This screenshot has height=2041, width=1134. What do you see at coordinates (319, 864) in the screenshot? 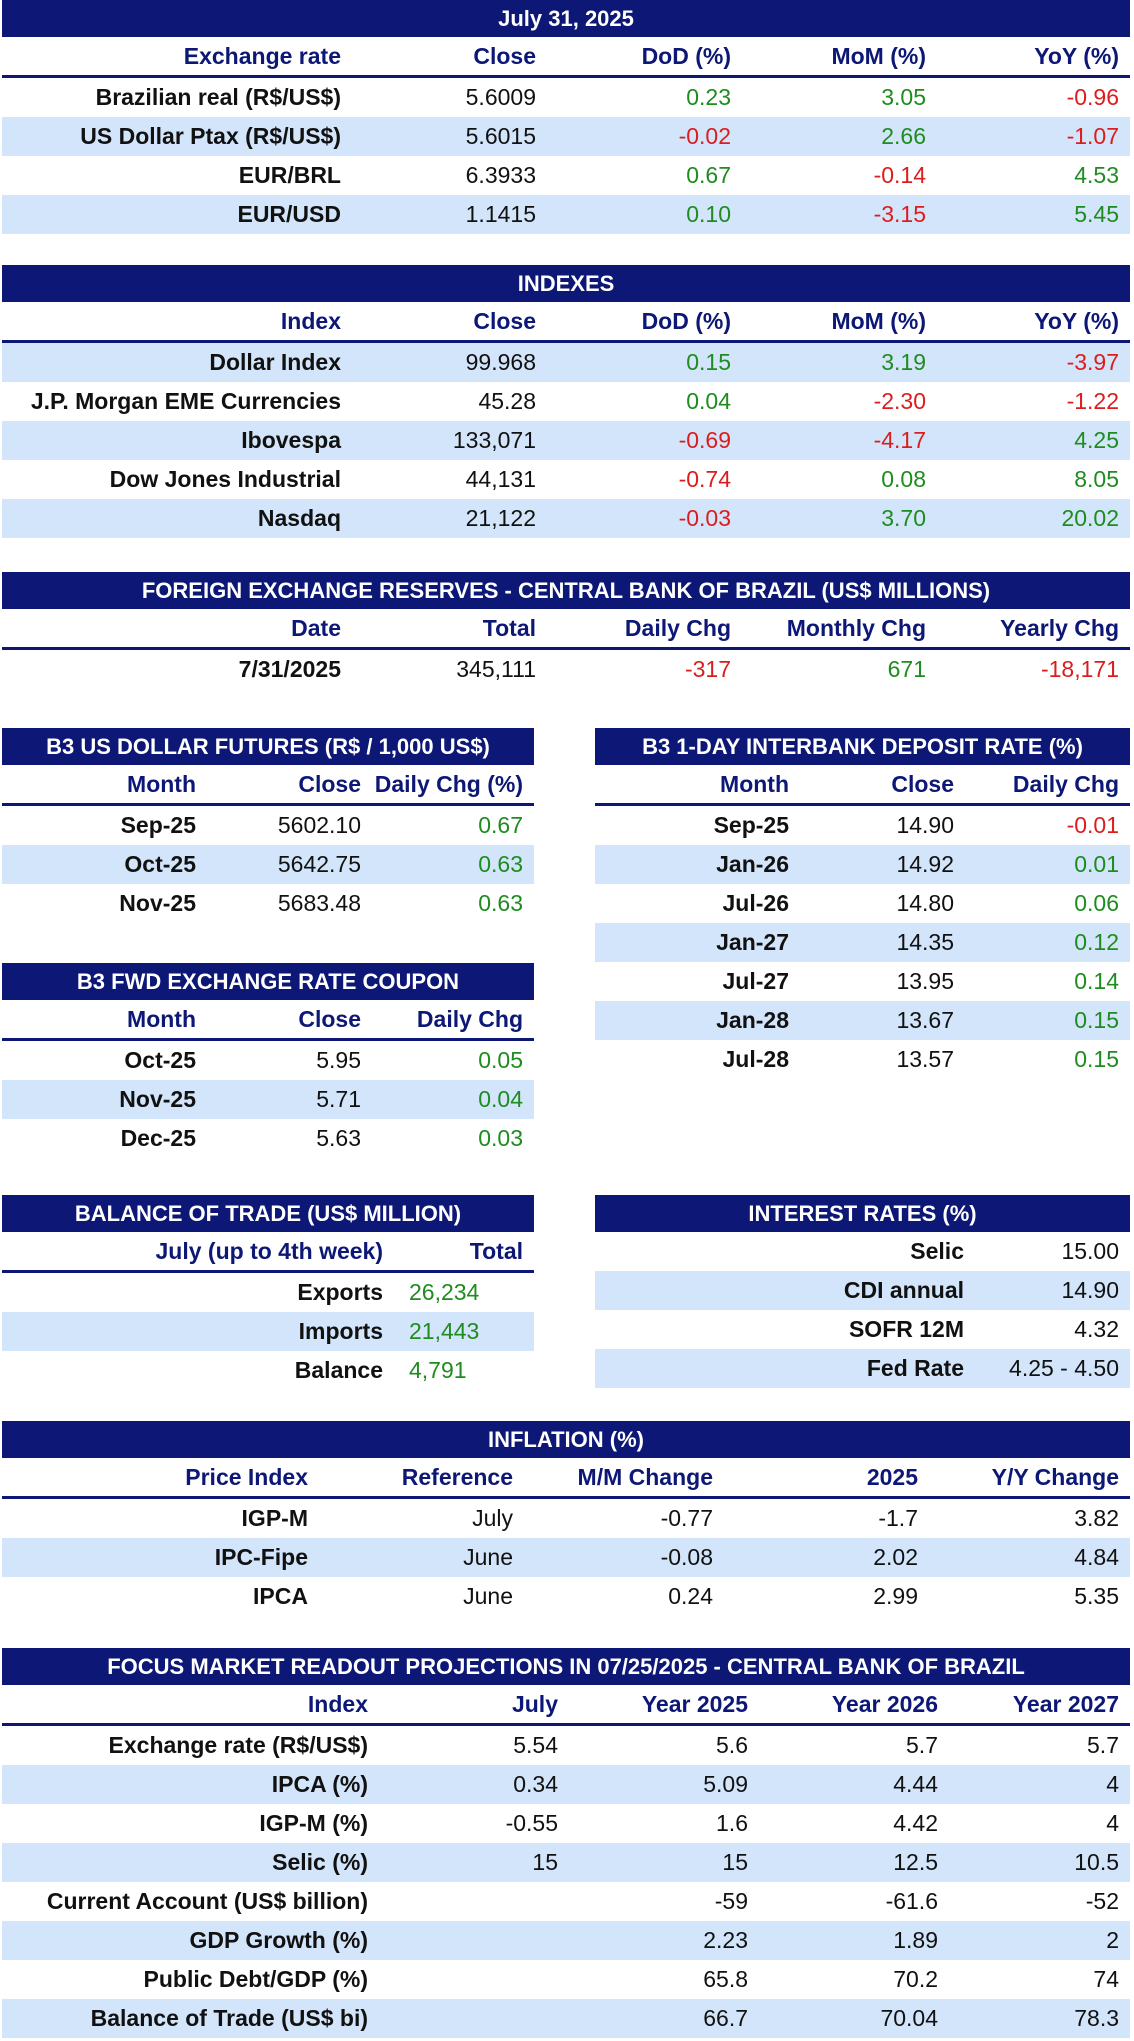
I see `cell-value: 5642.75` at bounding box center [319, 864].